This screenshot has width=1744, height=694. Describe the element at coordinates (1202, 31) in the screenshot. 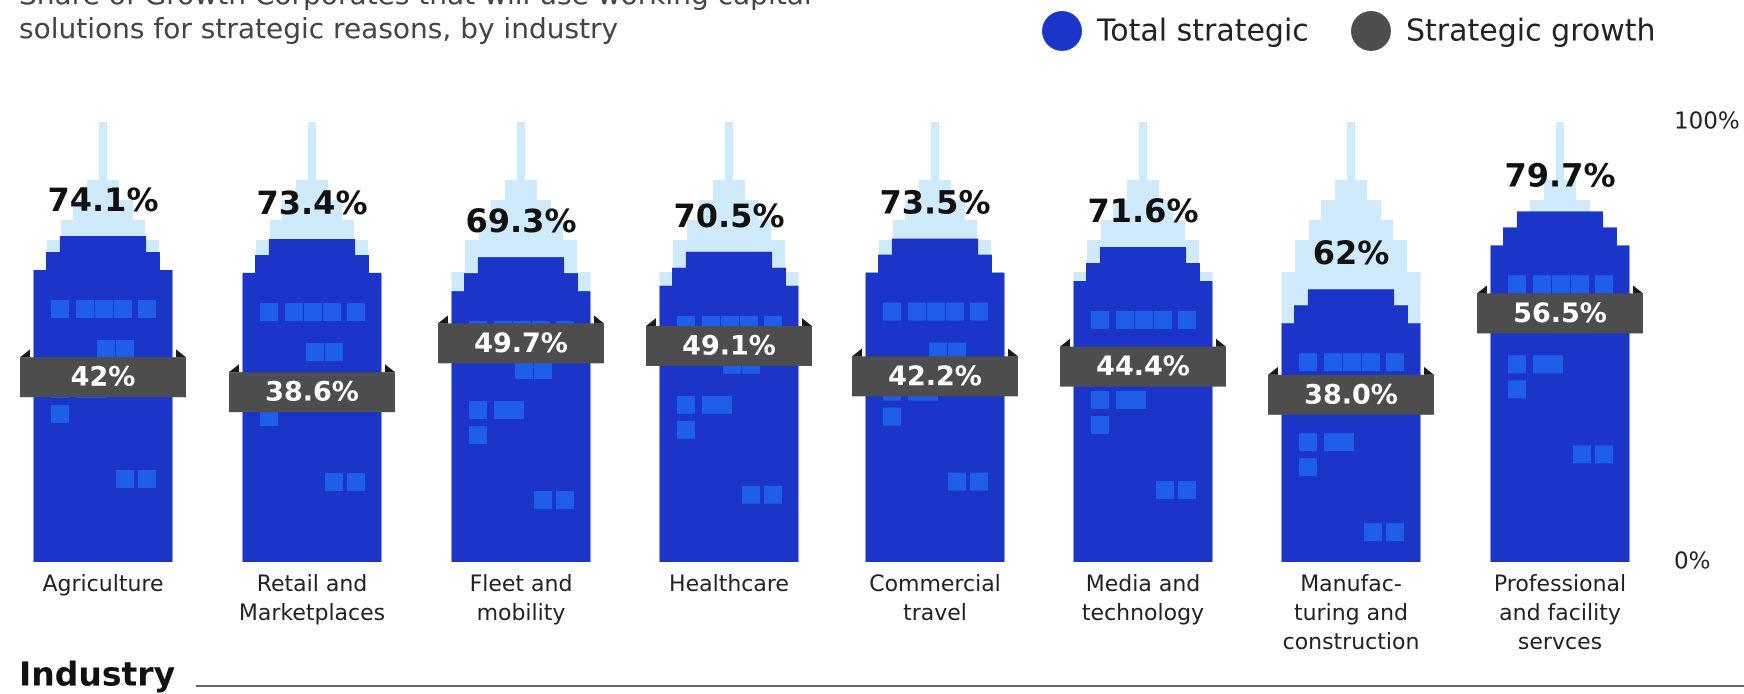

I see `legend-label: Total strategic` at that location.